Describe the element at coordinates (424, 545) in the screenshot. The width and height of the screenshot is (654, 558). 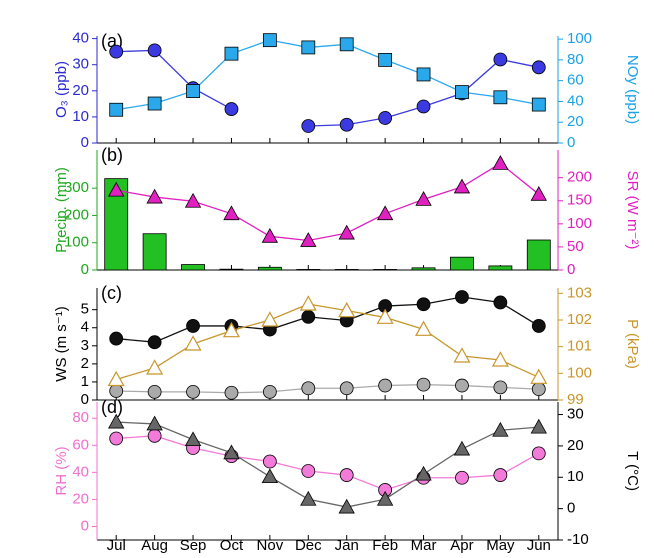
I see `x-tick-label: Mar` at that location.